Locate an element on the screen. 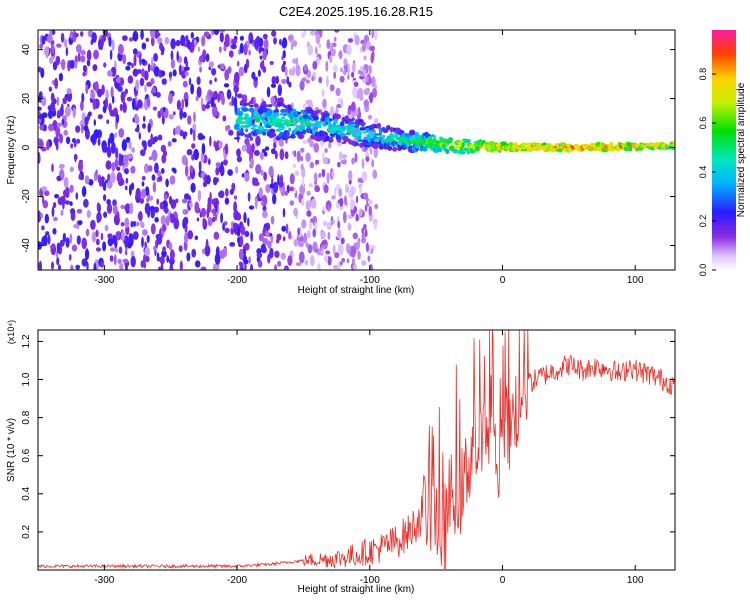 This screenshot has width=750, height=600. y-tick-label: 0 is located at coordinates (26, 147).